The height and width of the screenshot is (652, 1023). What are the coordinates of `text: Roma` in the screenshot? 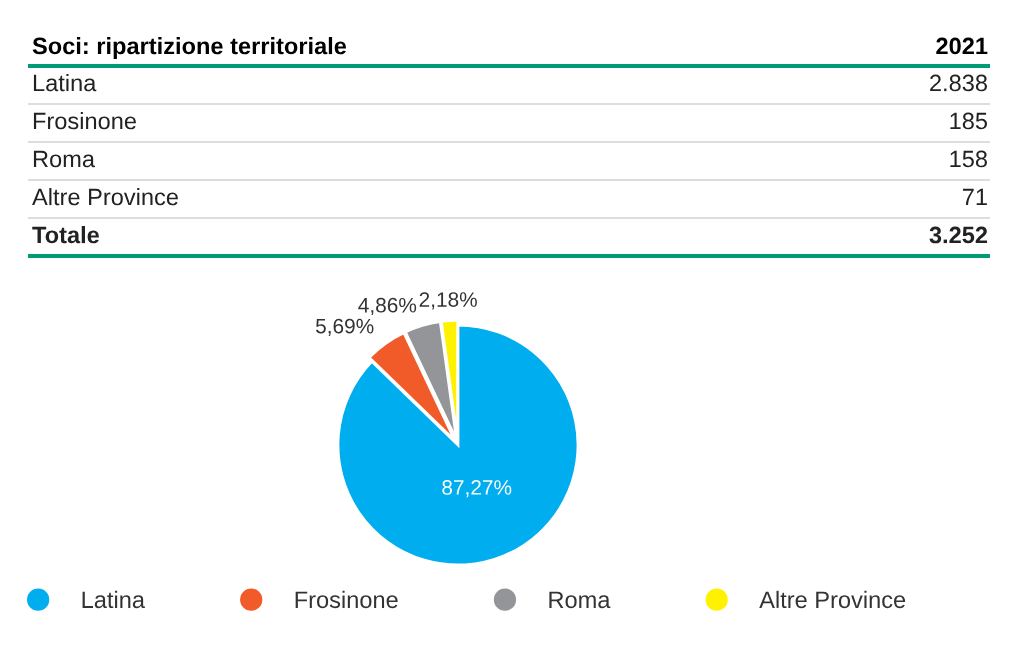 It's located at (64, 159).